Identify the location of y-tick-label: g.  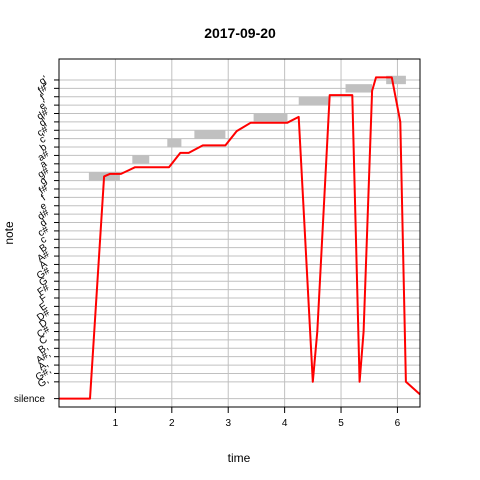
(43, 181).